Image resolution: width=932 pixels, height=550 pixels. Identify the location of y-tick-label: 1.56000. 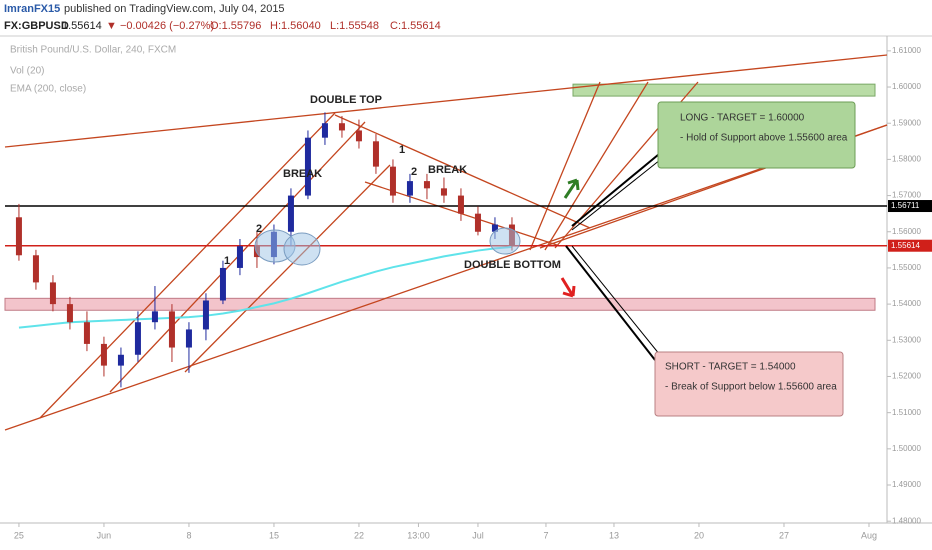
(906, 231).